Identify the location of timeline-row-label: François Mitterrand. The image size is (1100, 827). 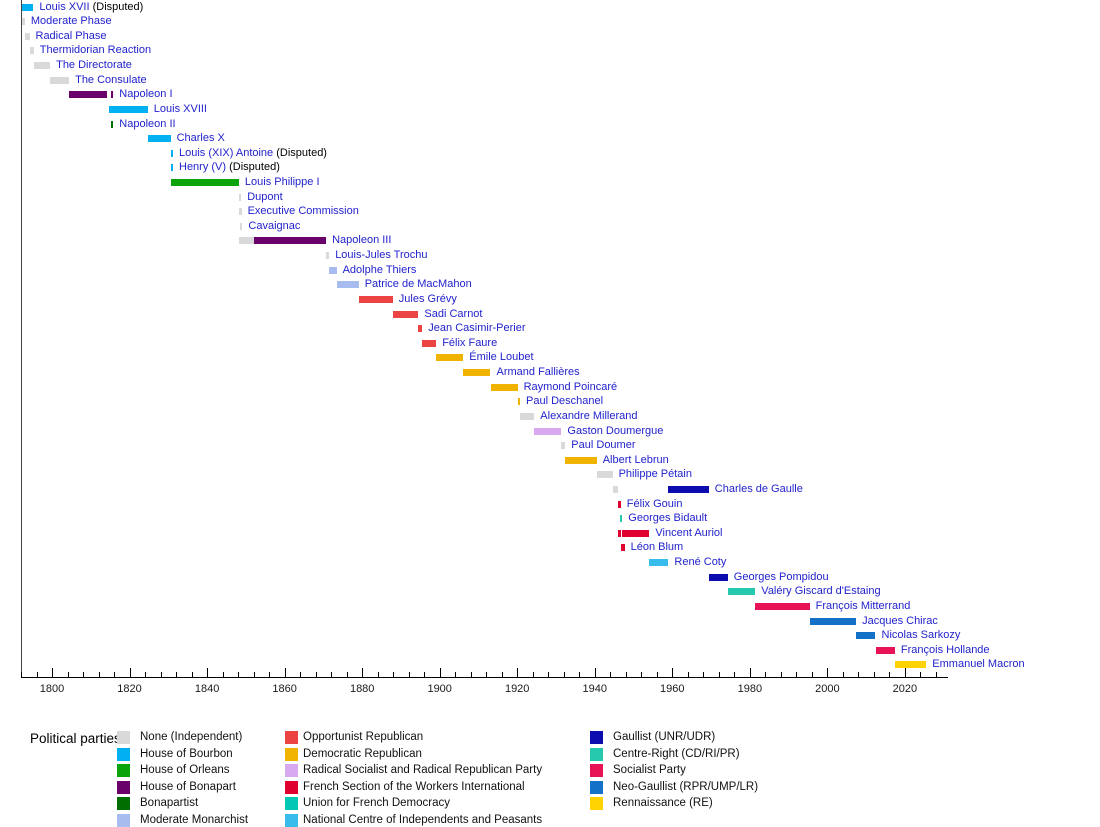
(863, 606).